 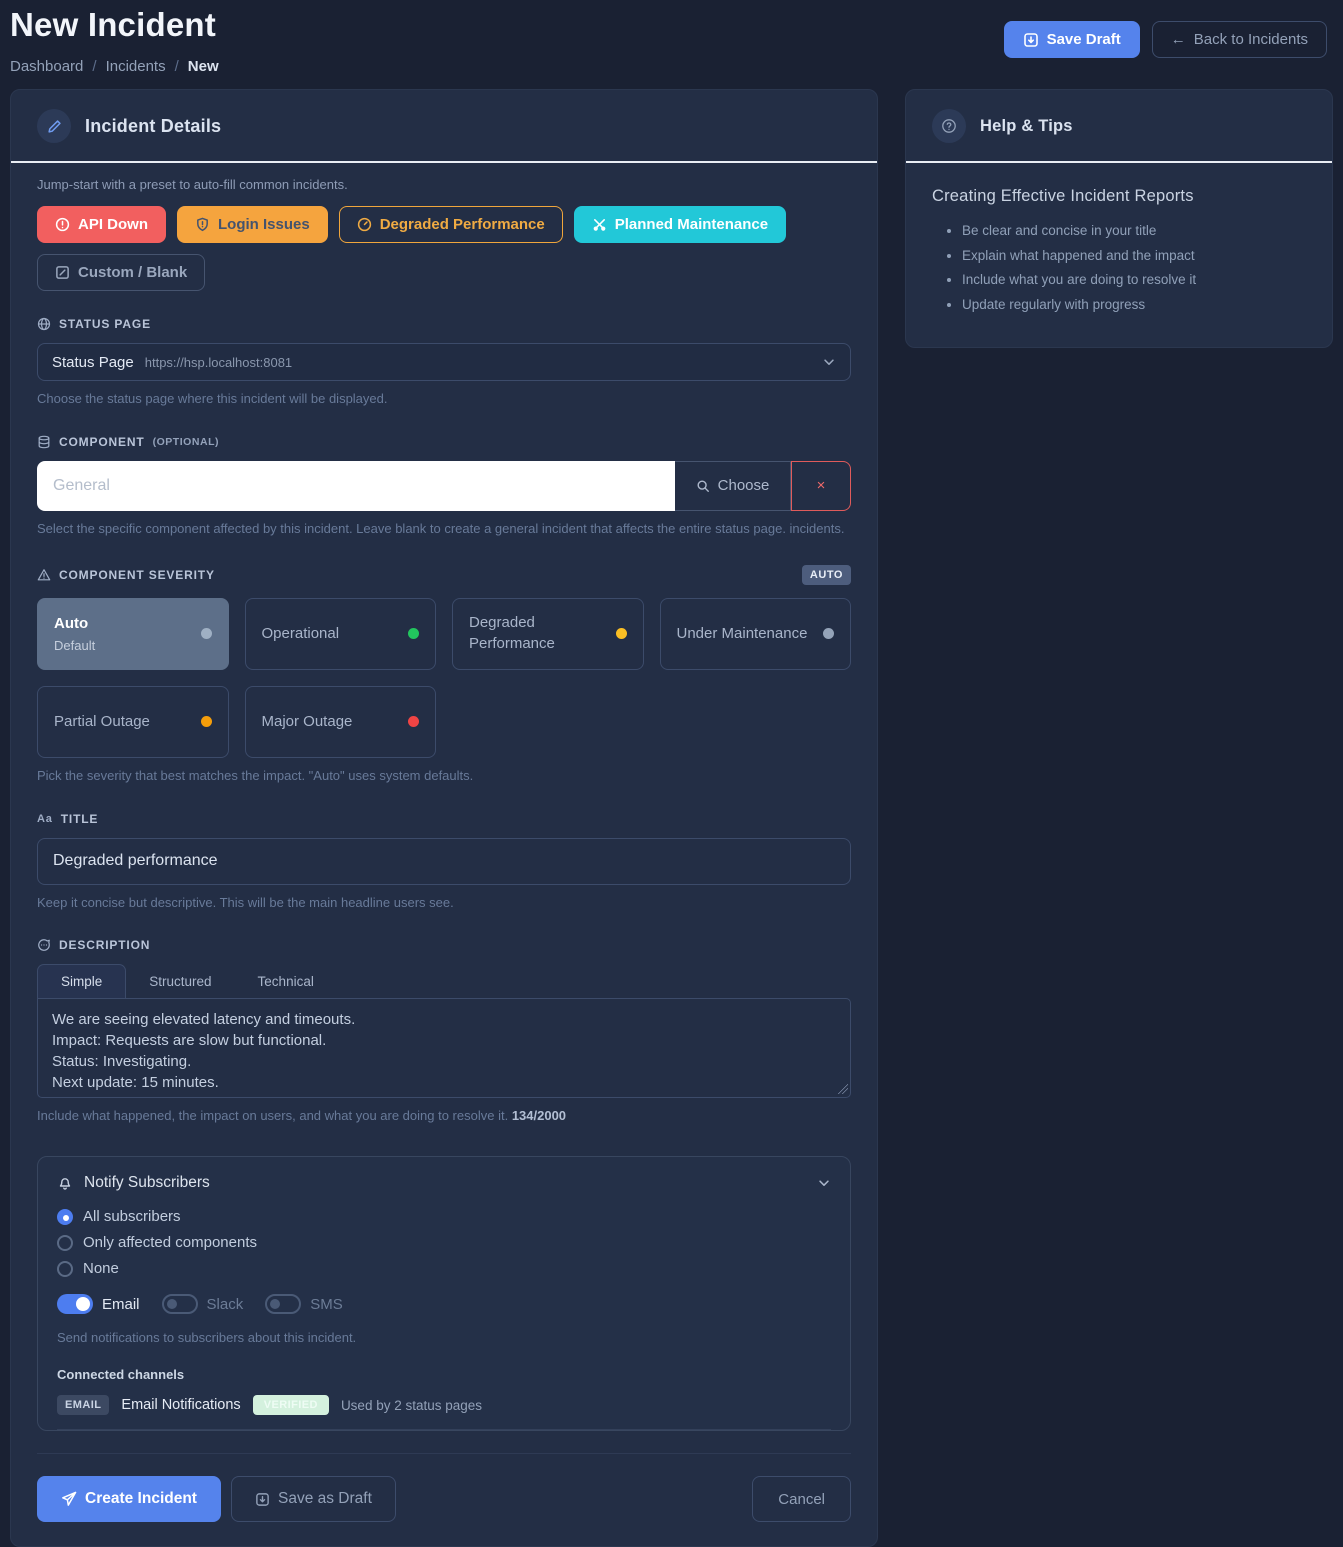 I want to click on database-icon, so click(x=44, y=442).